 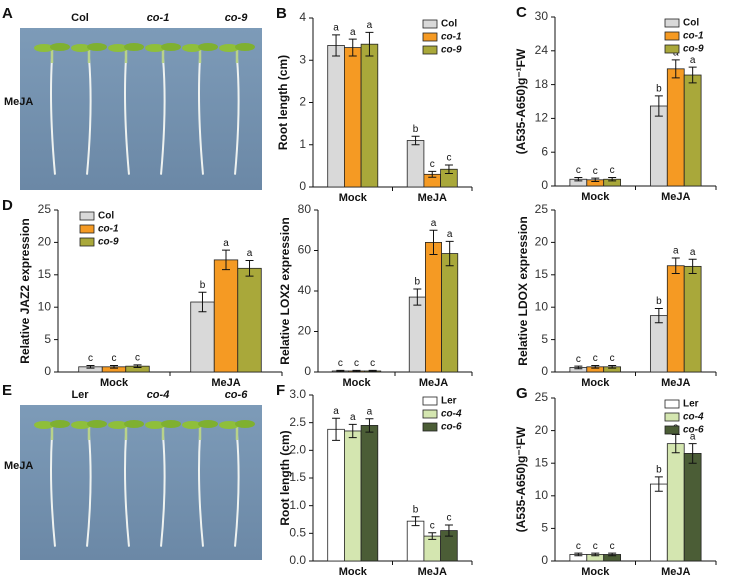 I want to click on genotype-label: Col, so click(x=80, y=18).